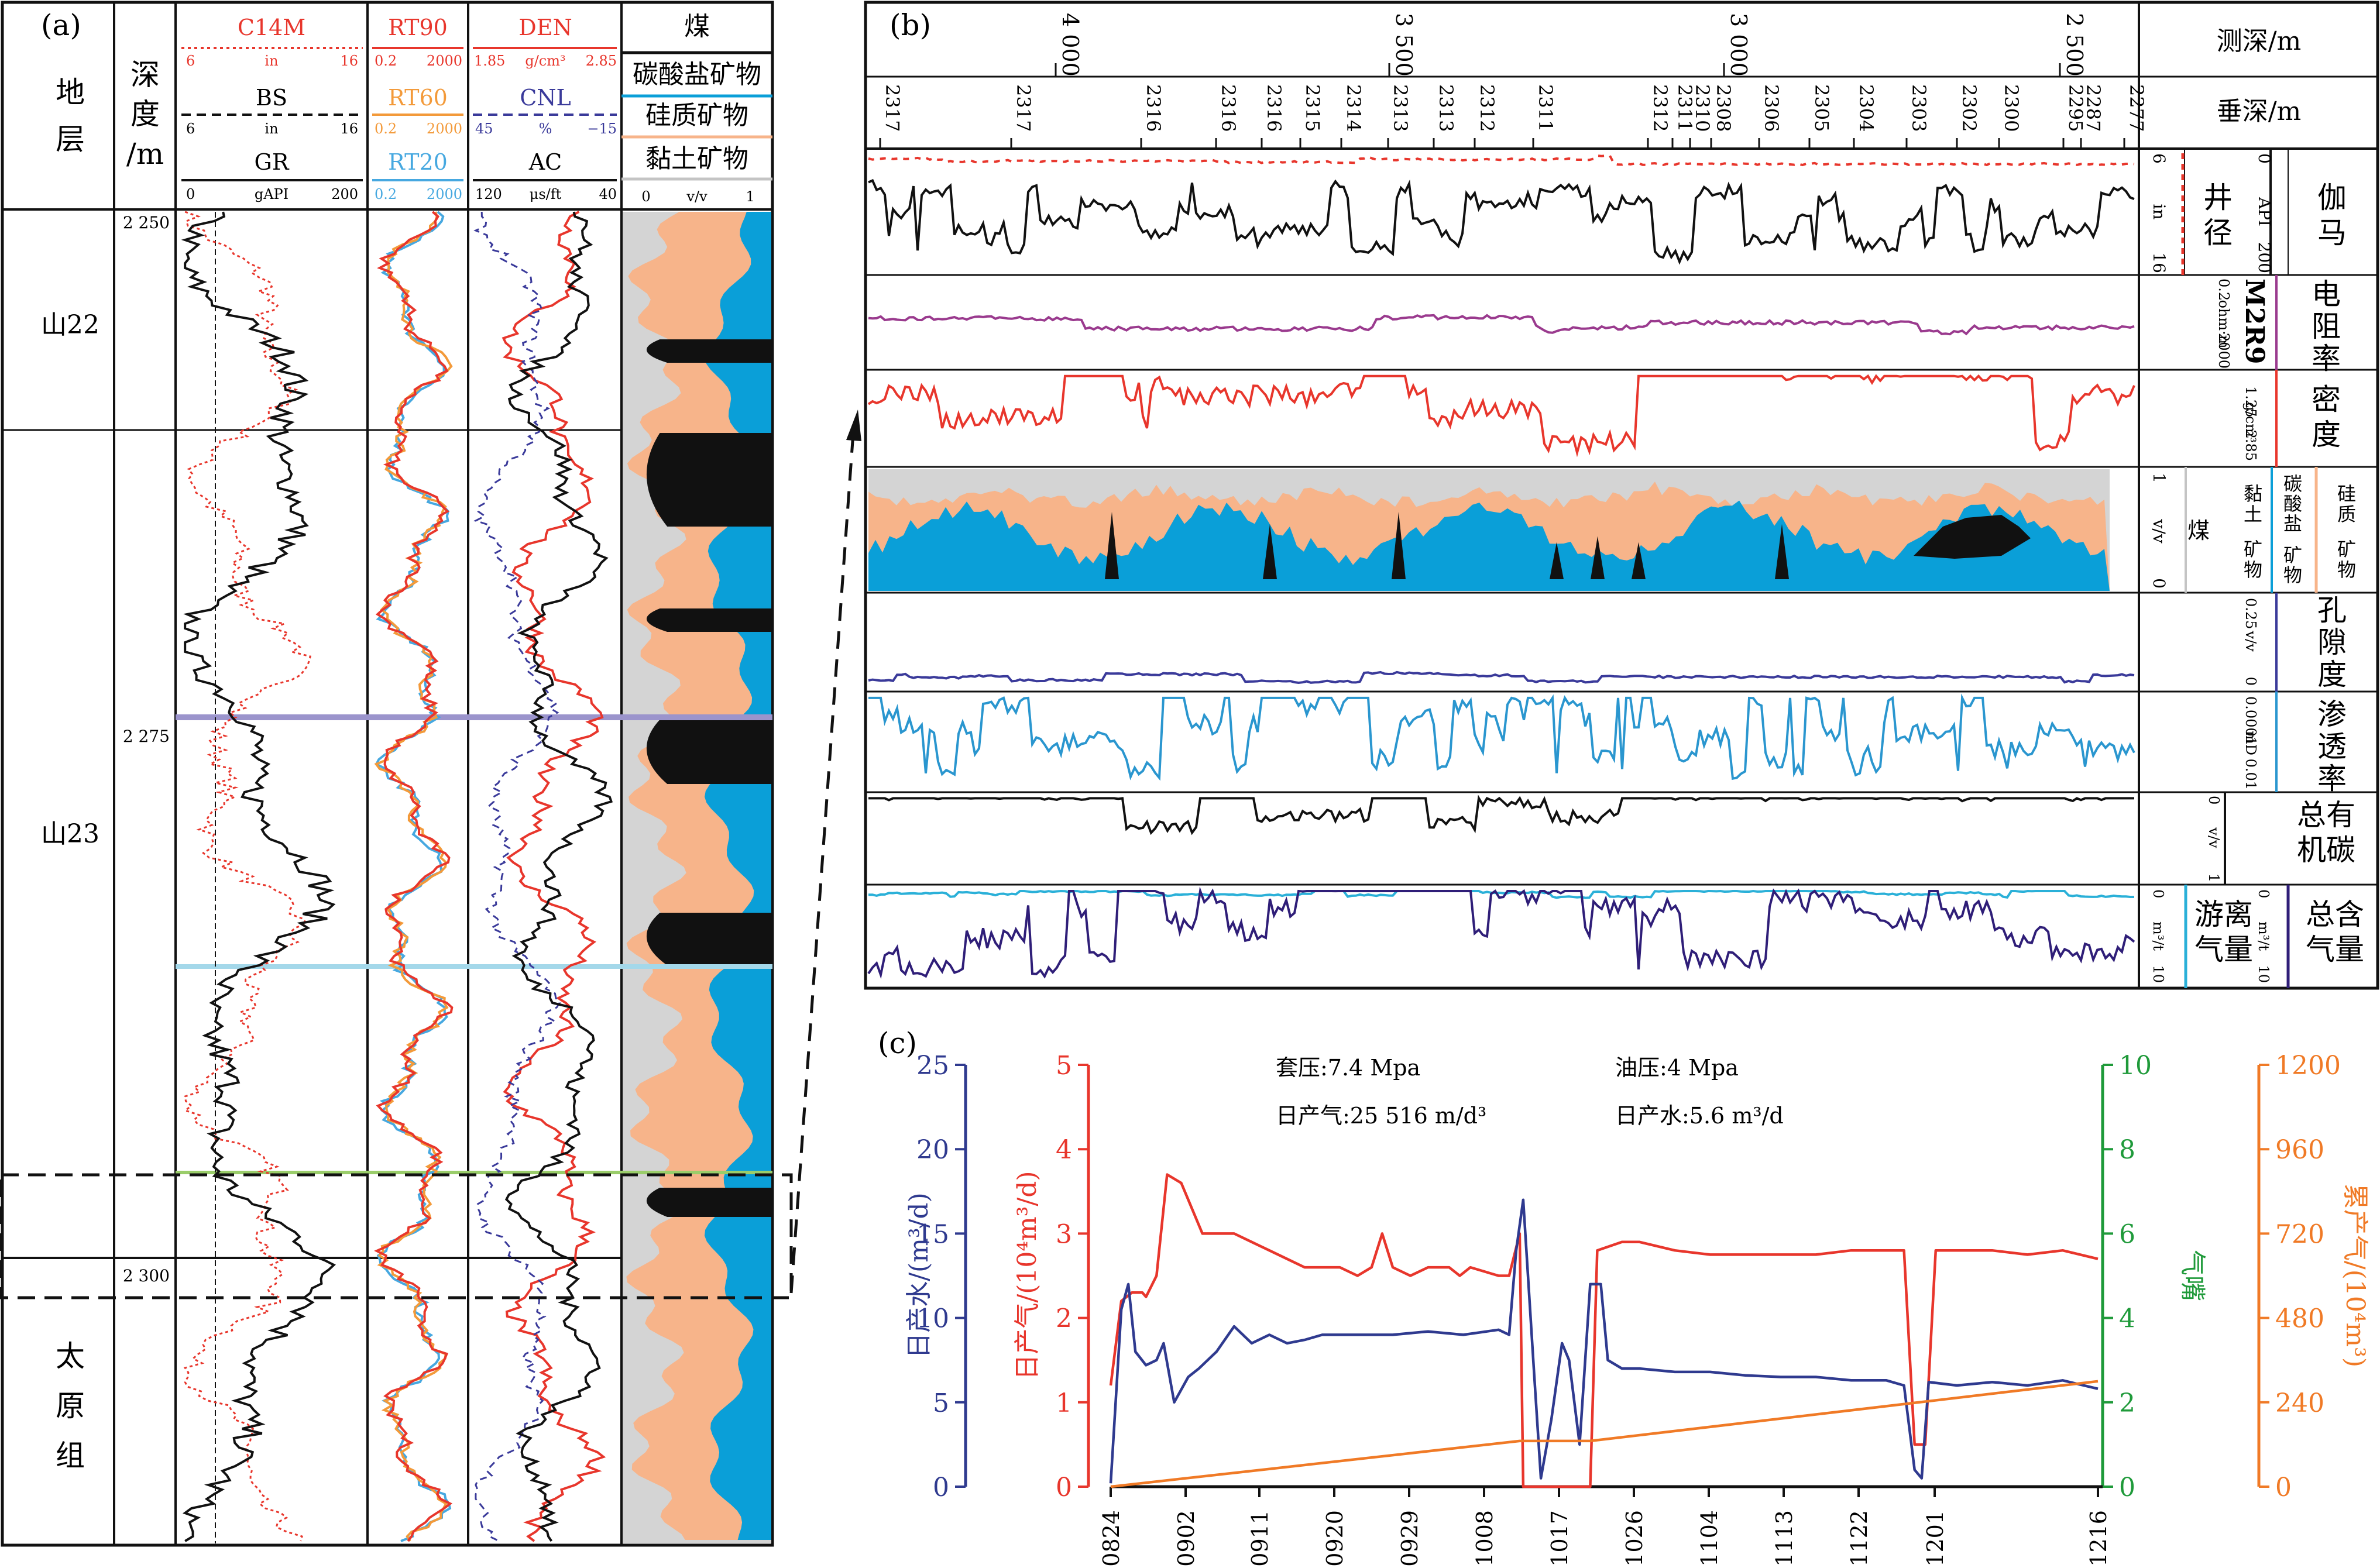  I want to click on choke-tick-label: 2, so click(2127, 1403).